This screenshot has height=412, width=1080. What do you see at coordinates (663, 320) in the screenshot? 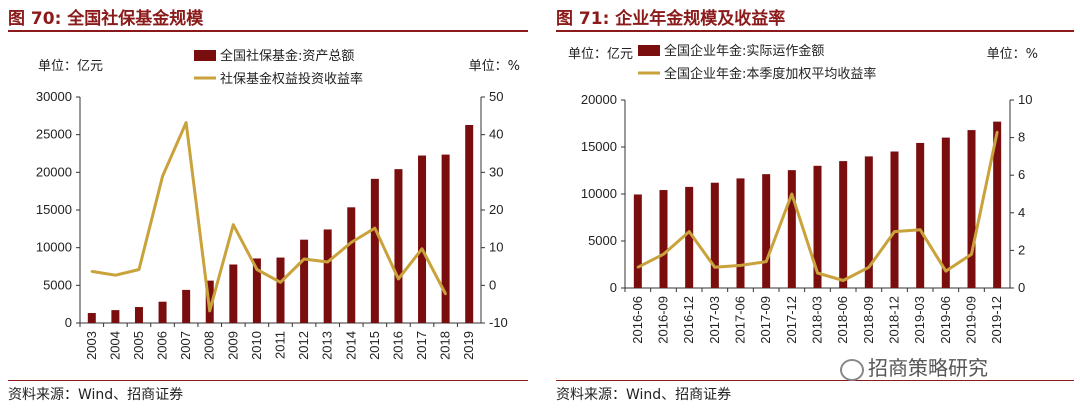
I see `x-tick-label: 2016-09` at bounding box center [663, 320].